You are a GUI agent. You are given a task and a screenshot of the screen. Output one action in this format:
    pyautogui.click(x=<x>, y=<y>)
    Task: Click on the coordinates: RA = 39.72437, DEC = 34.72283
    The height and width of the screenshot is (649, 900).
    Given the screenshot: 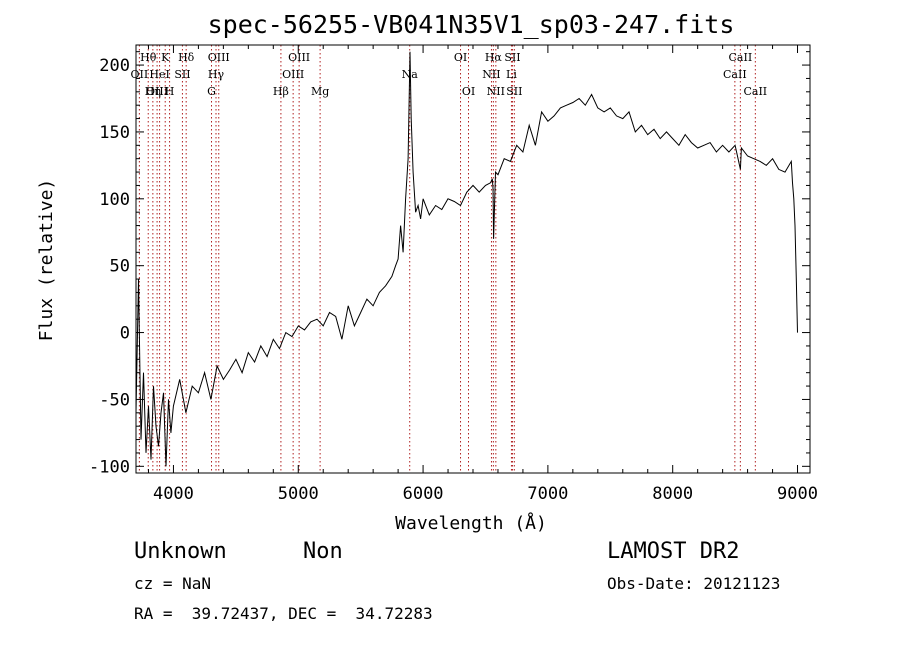 What is the action you would take?
    pyautogui.click(x=283, y=613)
    